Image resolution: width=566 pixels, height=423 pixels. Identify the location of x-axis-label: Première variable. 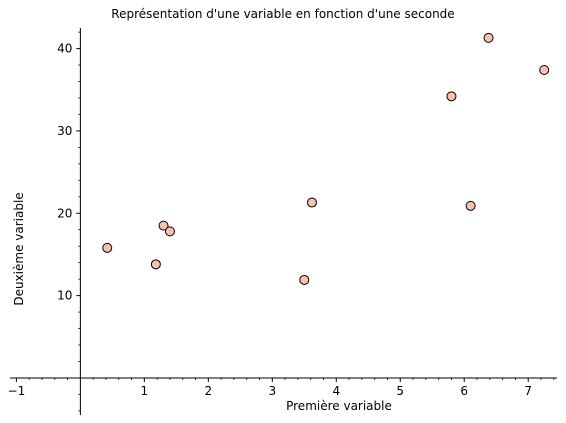
(339, 406).